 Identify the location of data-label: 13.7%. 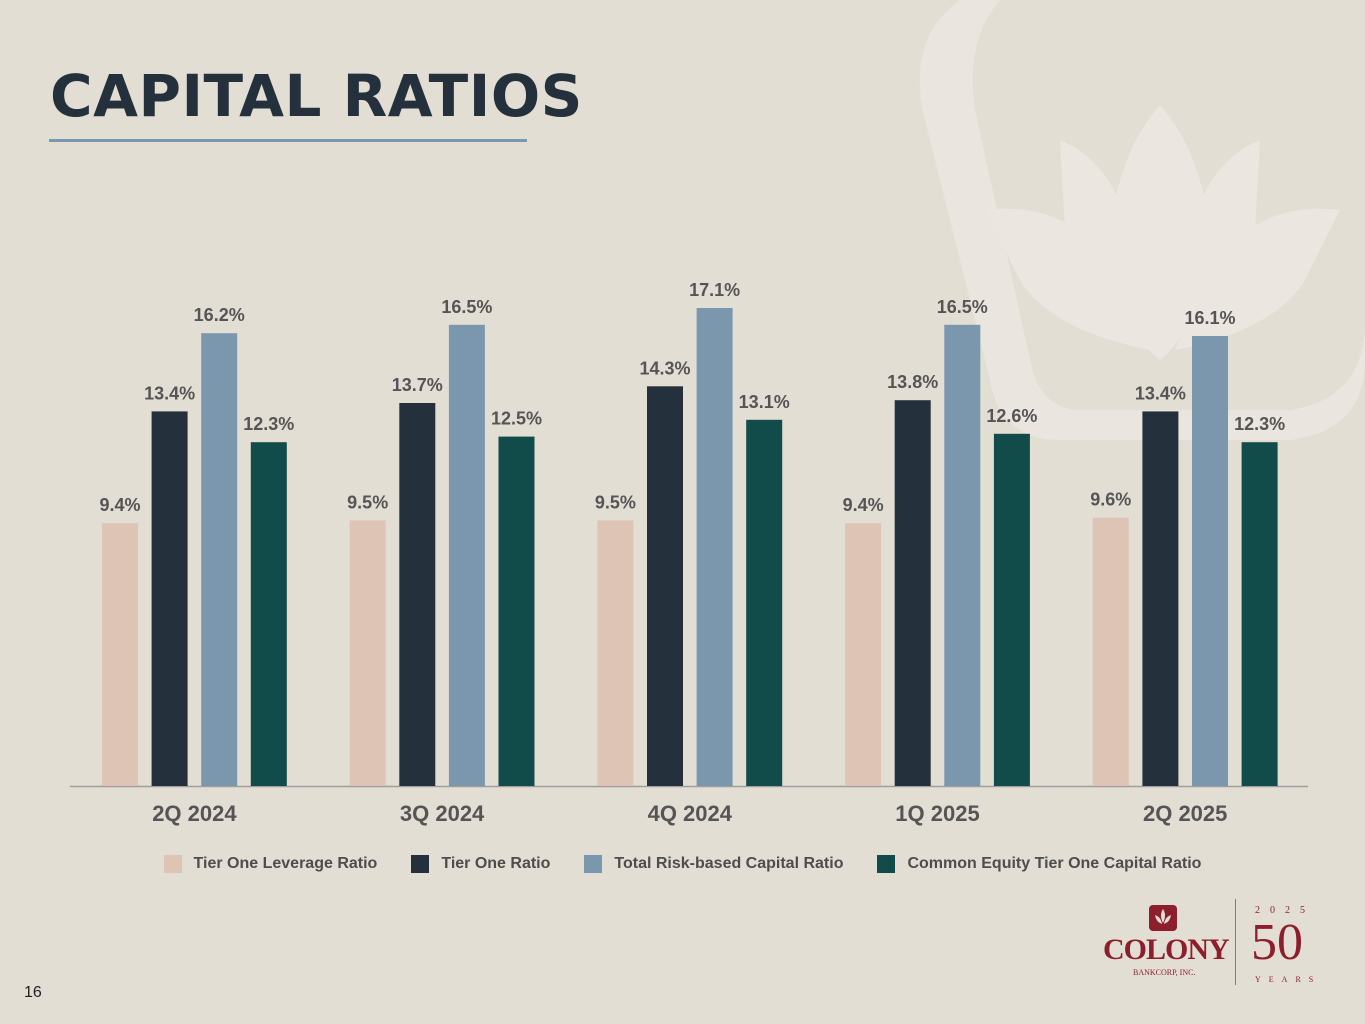
(417, 385).